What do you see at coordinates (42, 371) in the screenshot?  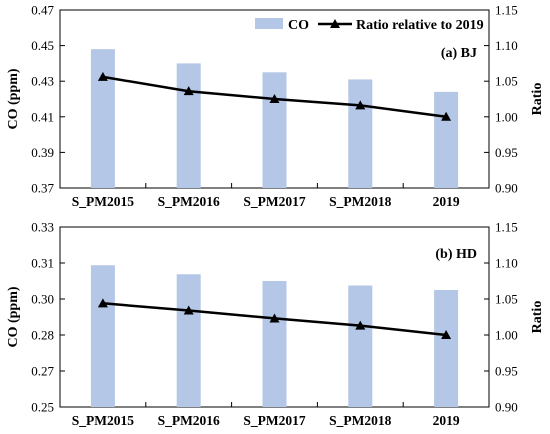 I see `panel-2-left-tick-label: 0.27` at bounding box center [42, 371].